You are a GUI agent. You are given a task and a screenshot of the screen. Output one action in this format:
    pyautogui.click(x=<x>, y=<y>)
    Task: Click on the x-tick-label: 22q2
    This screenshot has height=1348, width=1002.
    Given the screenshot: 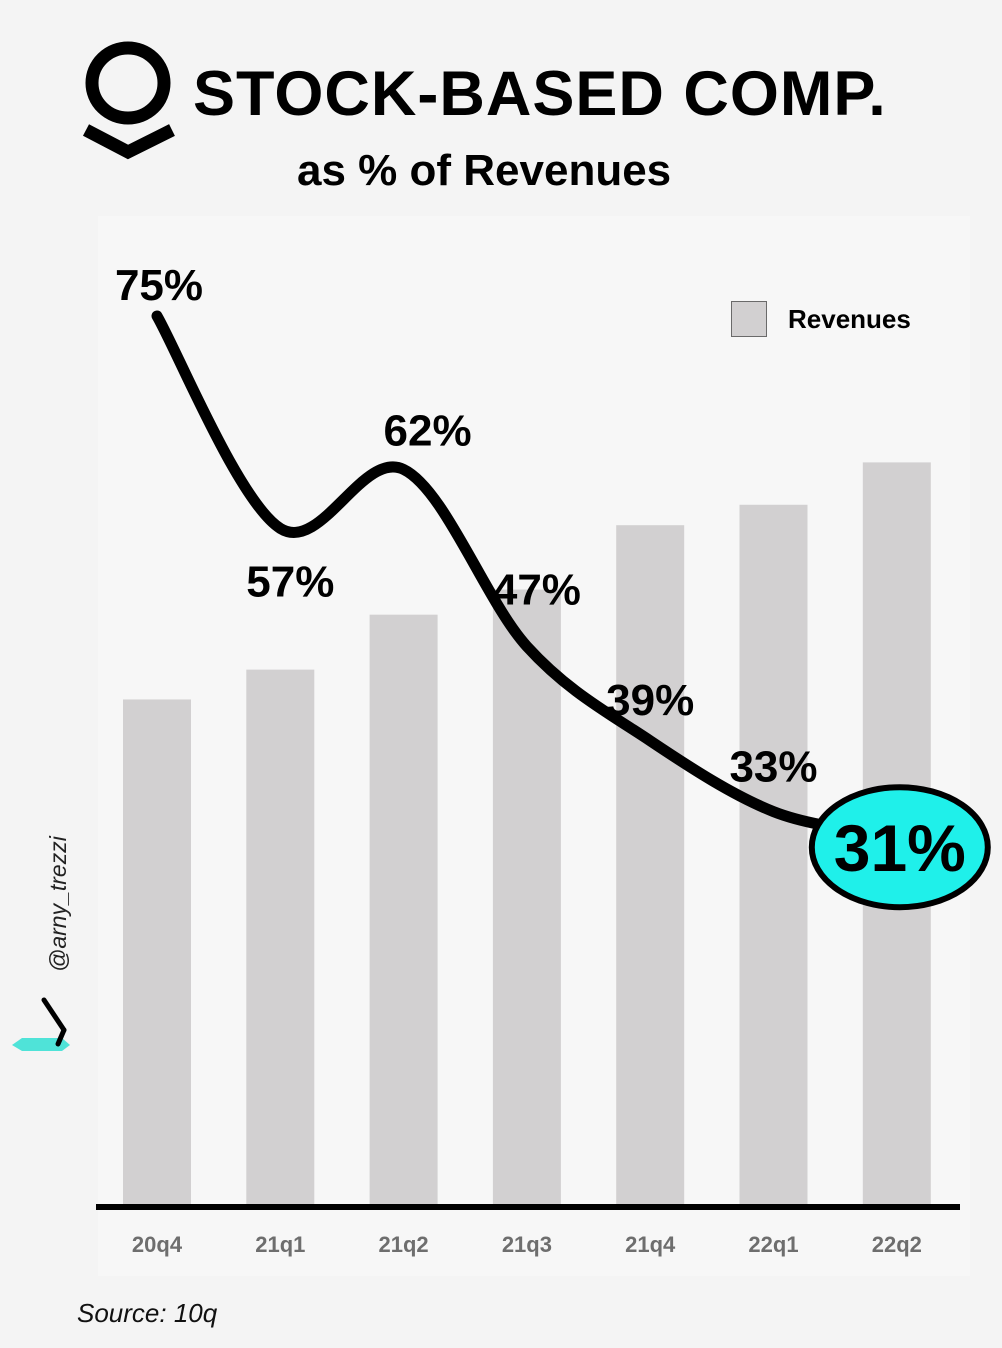 What is the action you would take?
    pyautogui.click(x=897, y=1244)
    